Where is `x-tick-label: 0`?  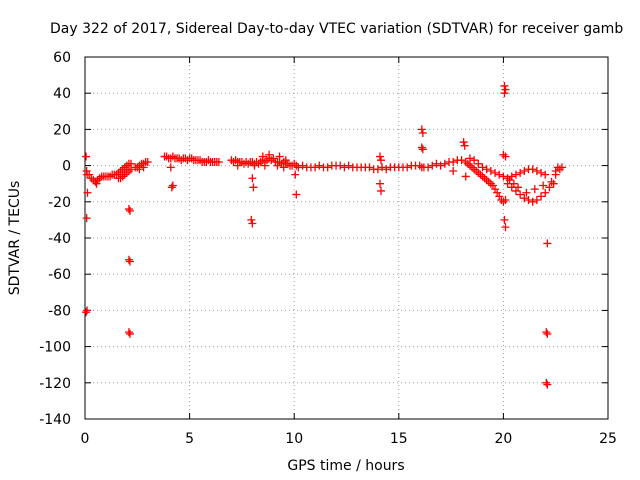
x-tick-label: 0 is located at coordinates (85, 439).